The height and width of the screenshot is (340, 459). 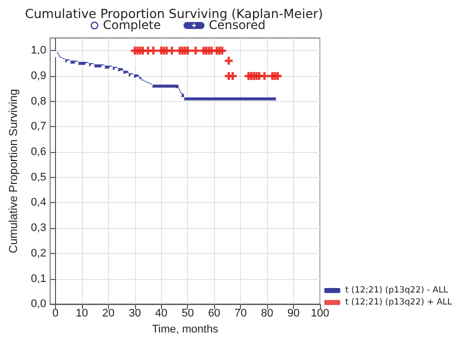 What do you see at coordinates (161, 314) in the screenshot?
I see `x-tick-label: 40` at bounding box center [161, 314].